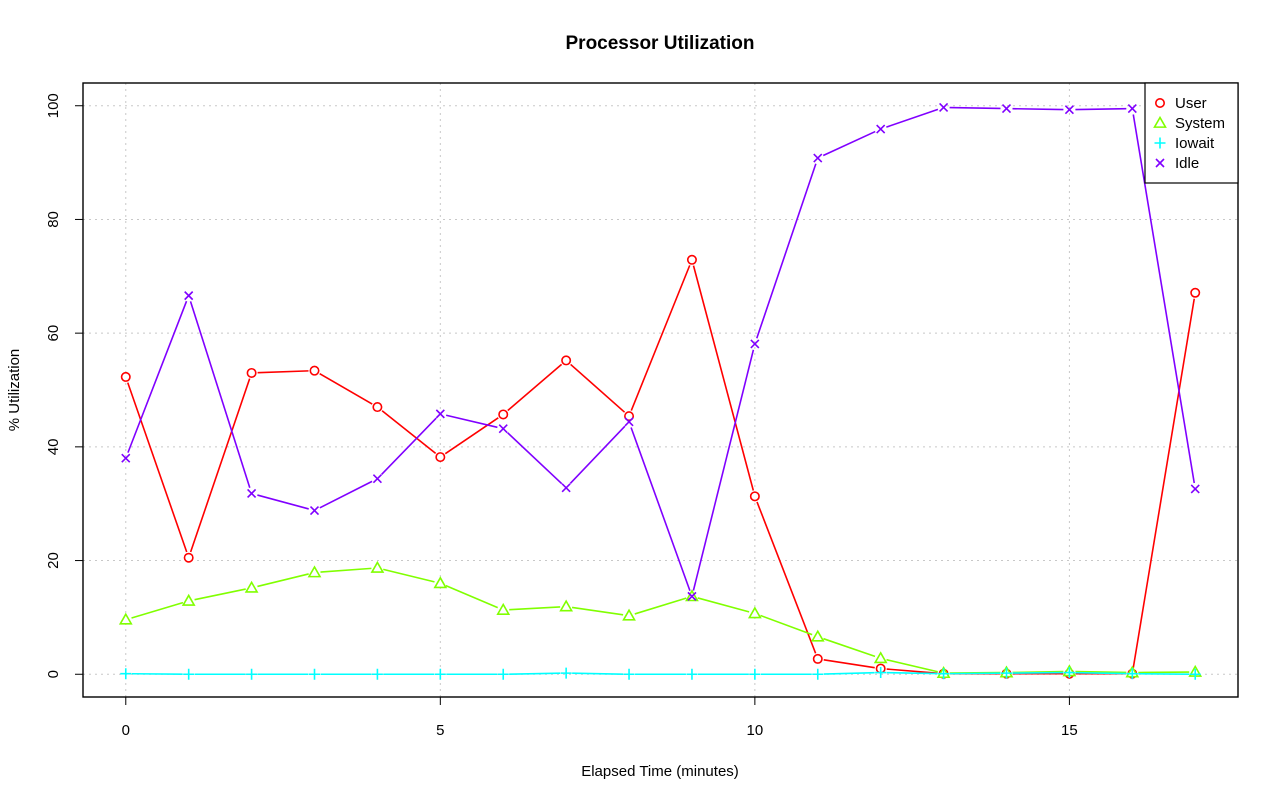 The width and height of the screenshot is (1280, 801). Describe the element at coordinates (1160, 103) in the screenshot. I see `legend-marker-user` at that location.